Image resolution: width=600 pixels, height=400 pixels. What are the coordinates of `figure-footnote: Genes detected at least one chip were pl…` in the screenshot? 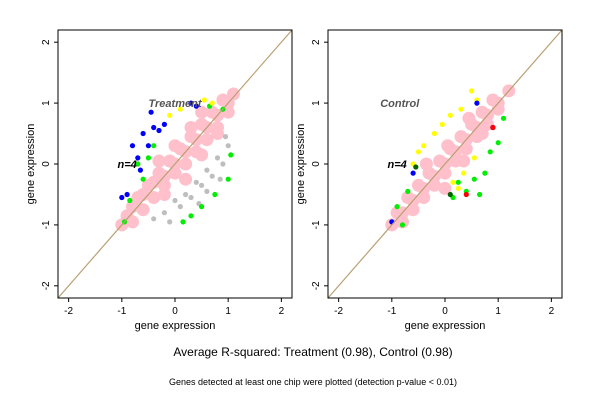 It's located at (313, 382).